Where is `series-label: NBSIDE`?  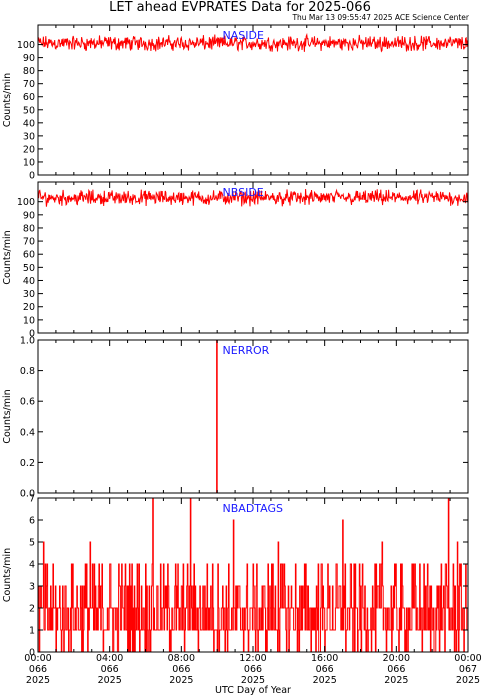 series-label: NBSIDE is located at coordinates (243, 192).